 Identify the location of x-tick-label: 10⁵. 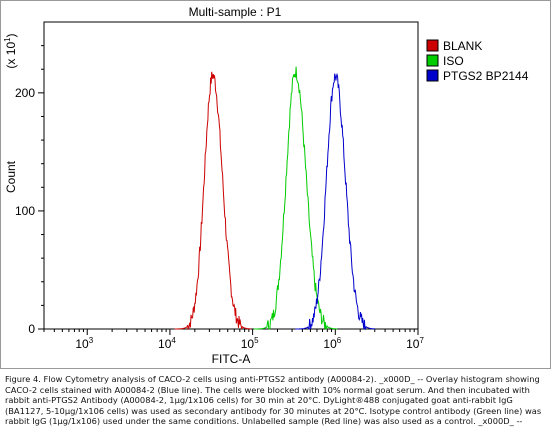
(250, 343).